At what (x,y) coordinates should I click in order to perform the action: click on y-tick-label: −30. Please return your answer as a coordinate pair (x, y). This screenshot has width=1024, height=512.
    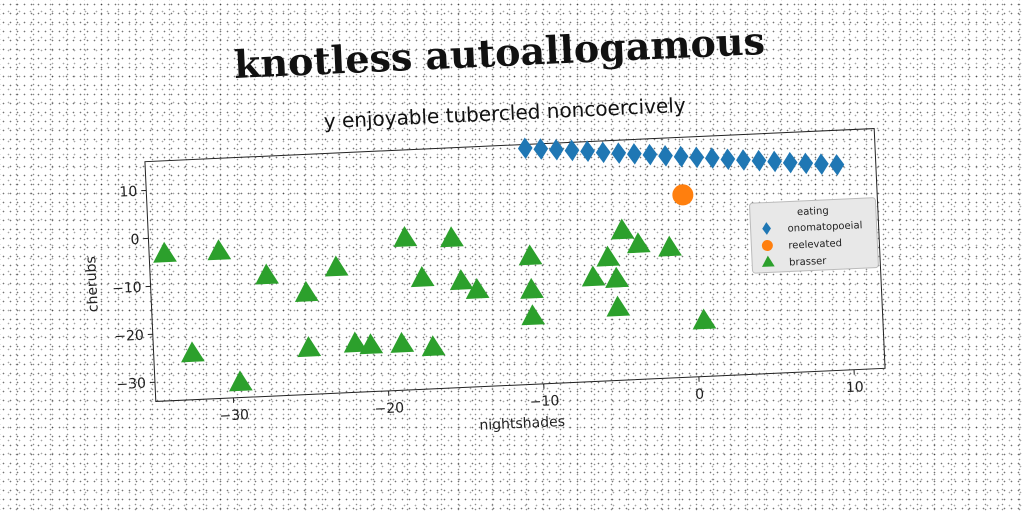
    Looking at the image, I should click on (131, 384).